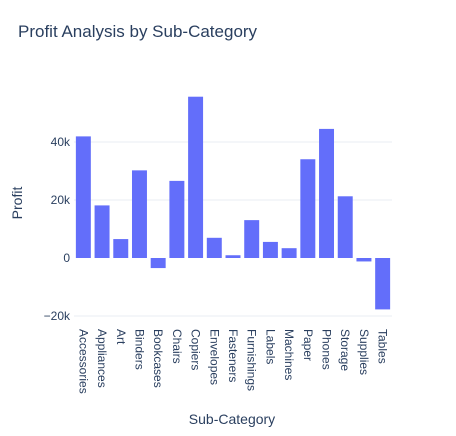 The width and height of the screenshot is (456, 436). Describe the element at coordinates (121, 337) in the screenshot. I see `x-tick-label: Art` at that location.